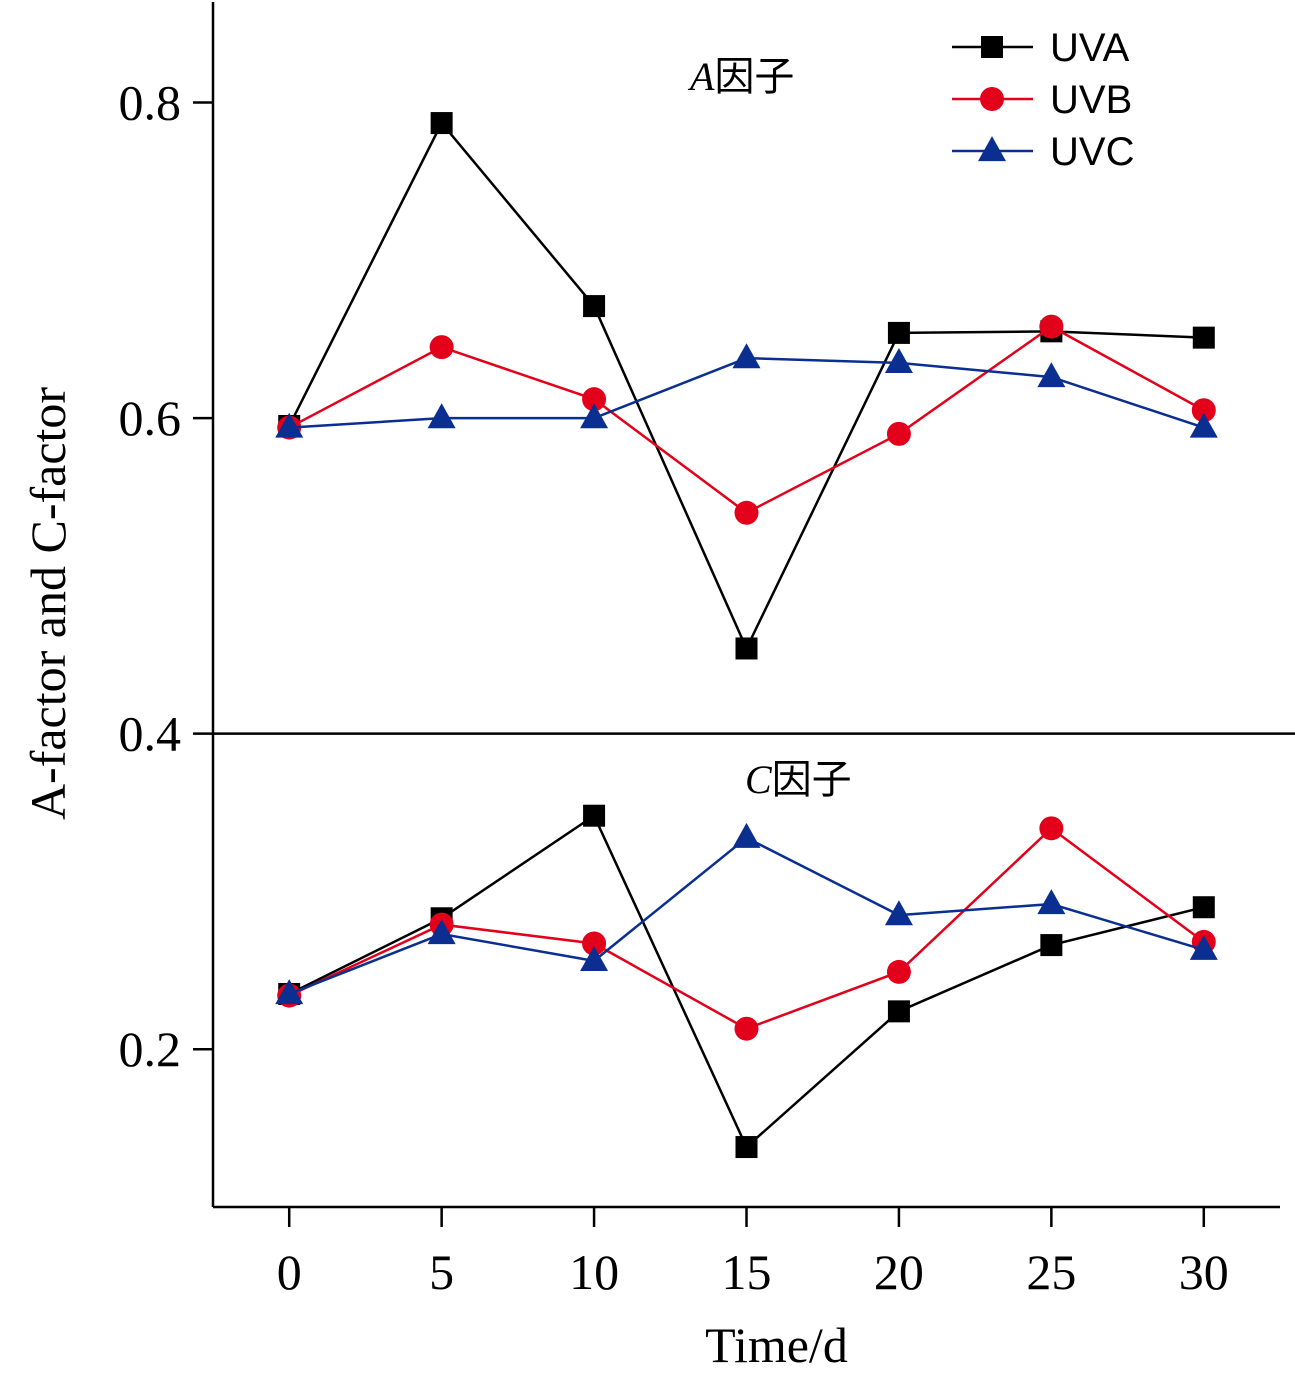  I want to click on legend: UVA UVB UVC, so click(1043, 100).